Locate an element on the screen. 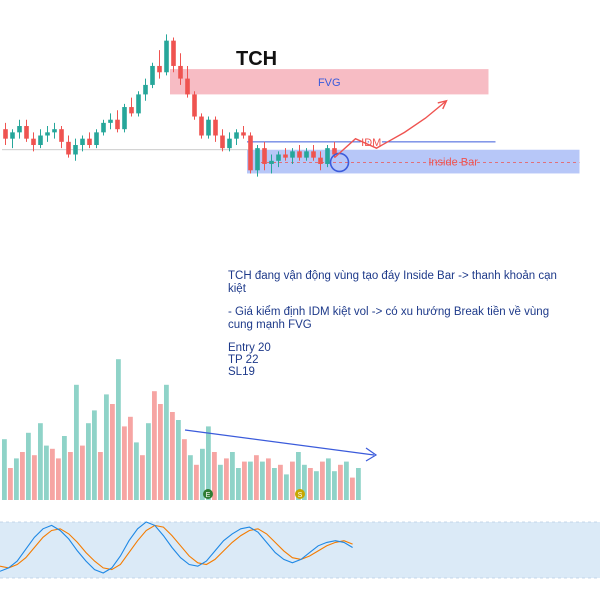 The image size is (600, 605). level-label: IDM is located at coordinates (371, 143).